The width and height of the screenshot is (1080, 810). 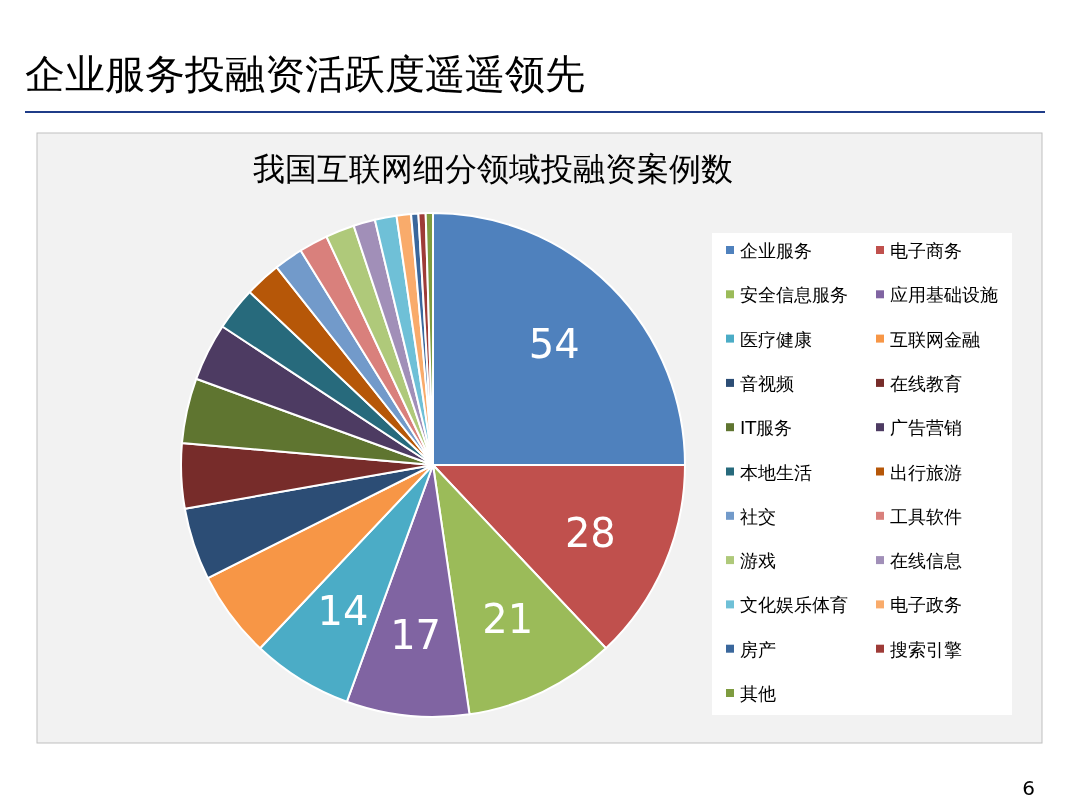 I want to click on legend-label: 电子商务, so click(x=926, y=250).